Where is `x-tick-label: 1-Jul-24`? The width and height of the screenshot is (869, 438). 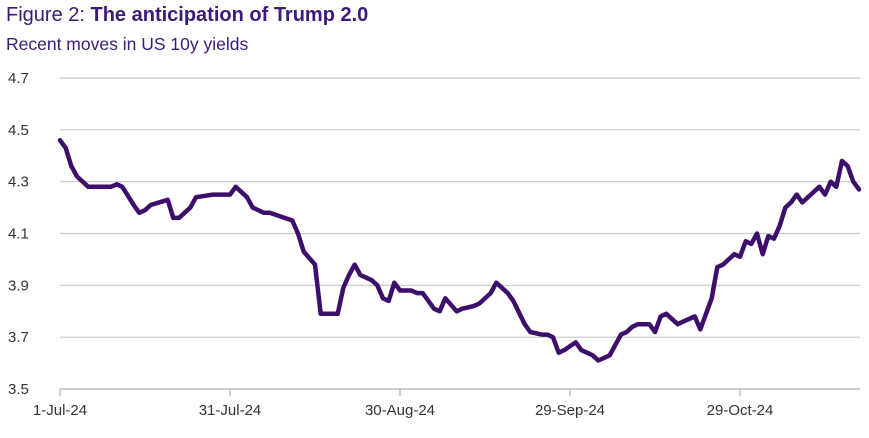
x-tick-label: 1-Jul-24 is located at coordinates (60, 410).